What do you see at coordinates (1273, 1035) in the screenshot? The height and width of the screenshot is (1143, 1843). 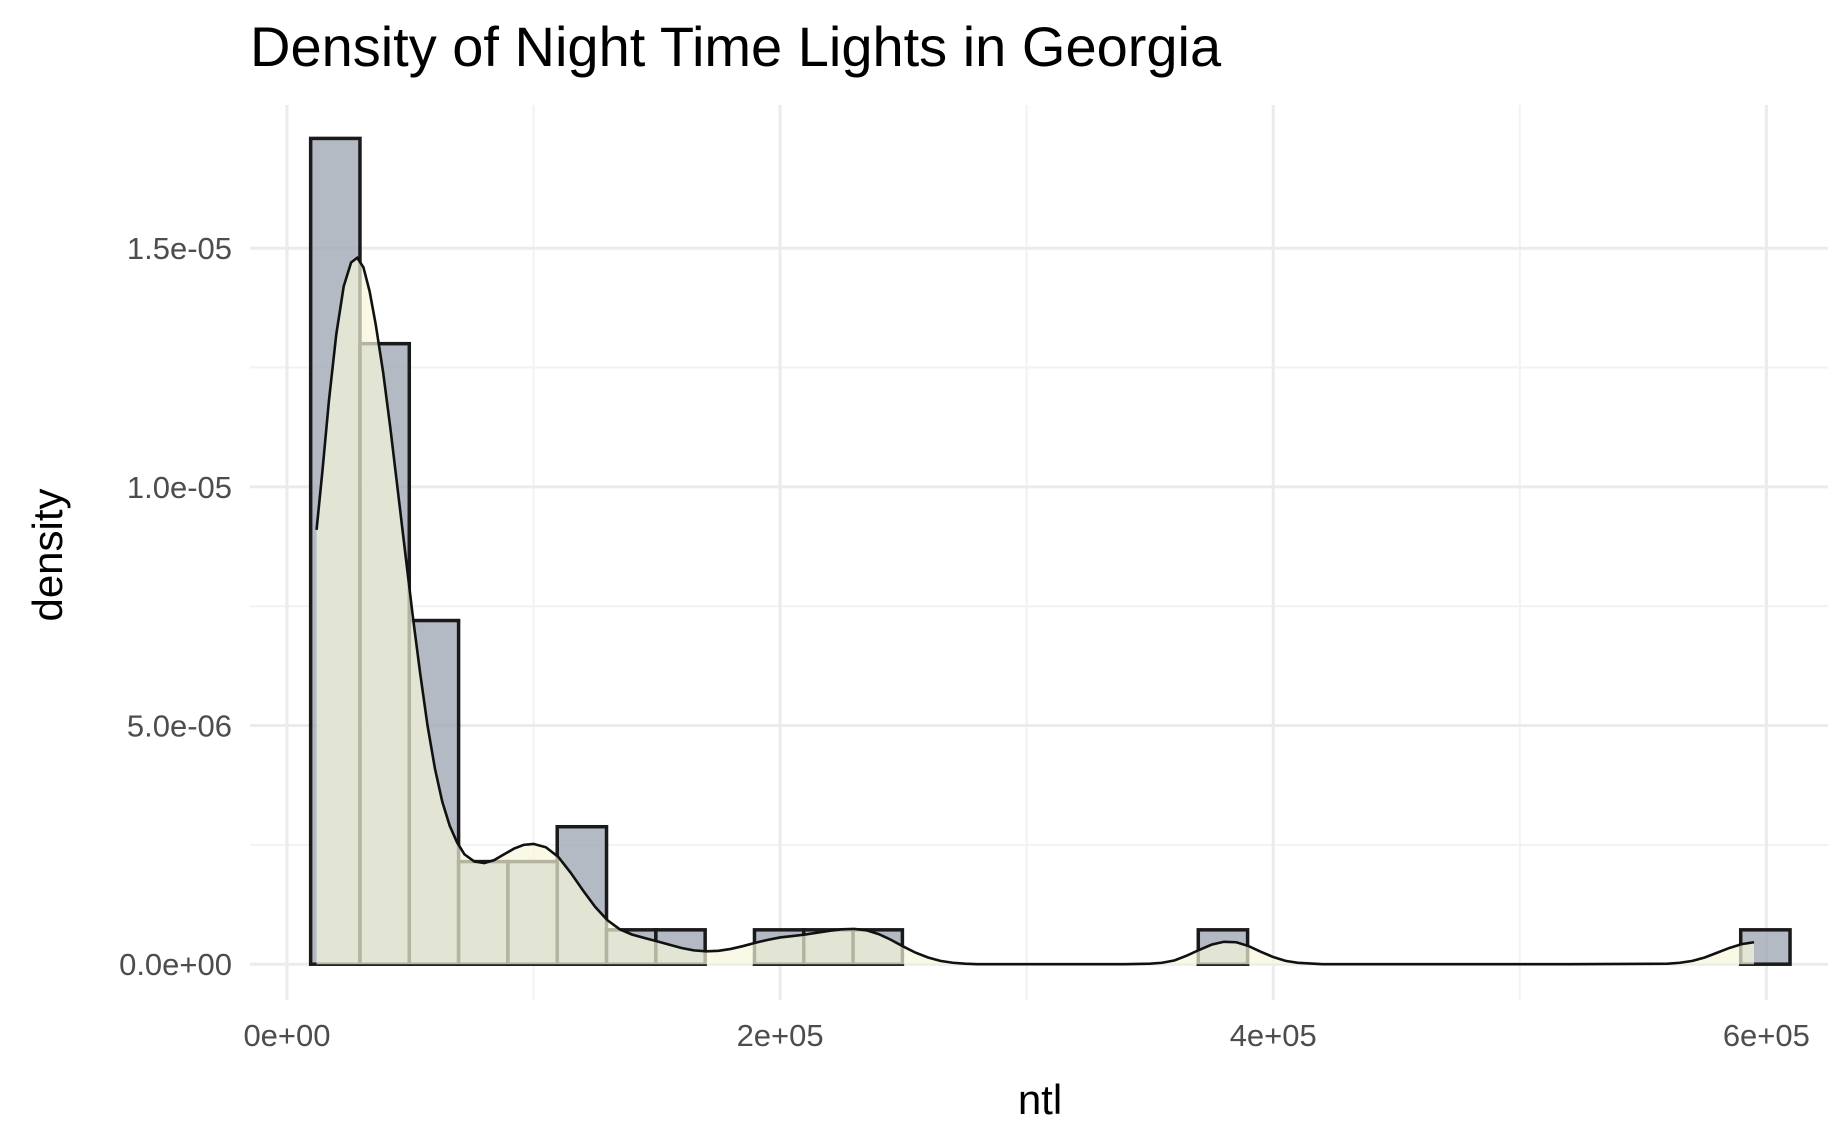 I see `x-tick-label: 4e+05` at bounding box center [1273, 1035].